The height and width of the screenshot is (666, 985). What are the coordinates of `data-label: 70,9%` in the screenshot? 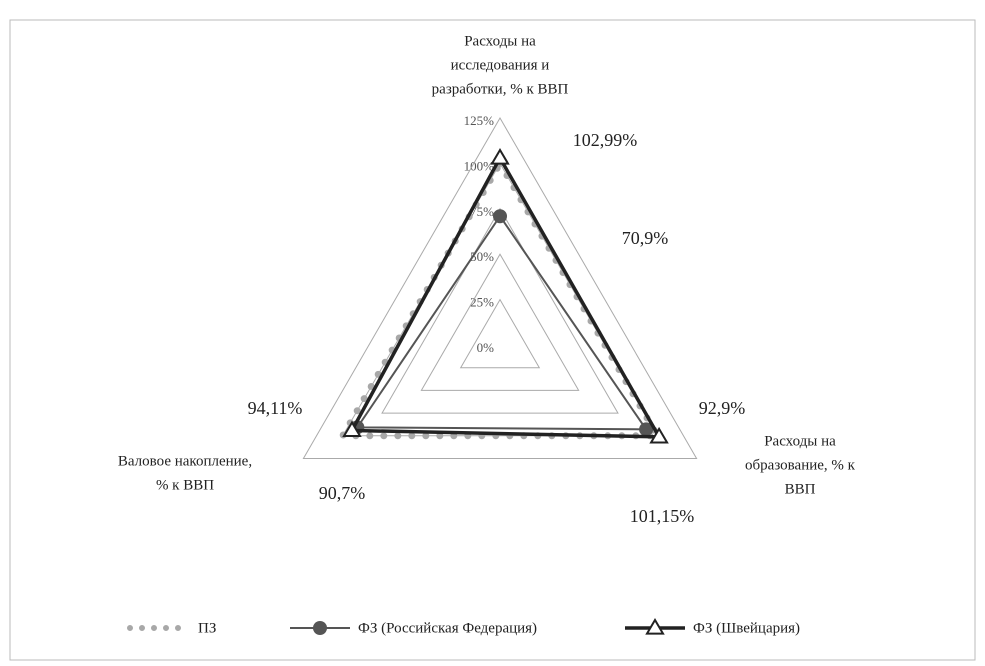 It's located at (645, 238).